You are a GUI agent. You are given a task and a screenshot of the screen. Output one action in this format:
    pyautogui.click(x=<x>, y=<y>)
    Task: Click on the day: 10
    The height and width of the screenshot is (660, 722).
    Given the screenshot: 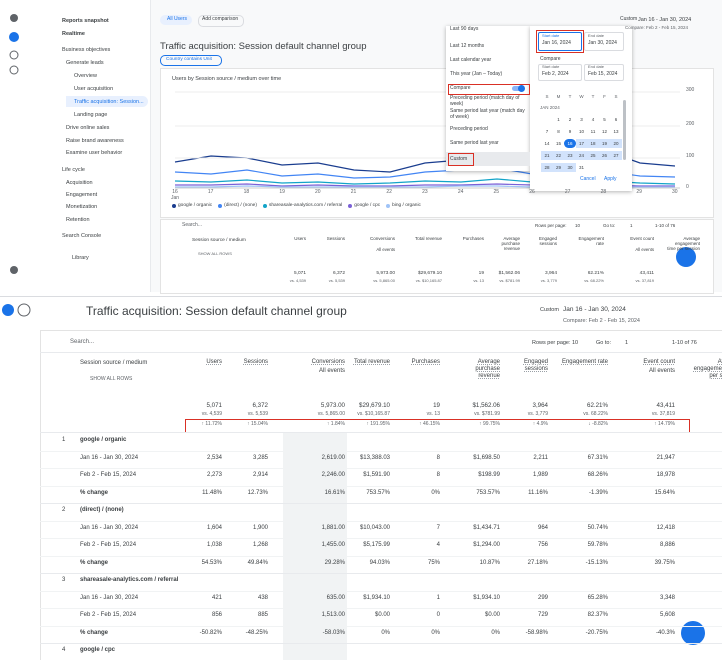 What is the action you would take?
    pyautogui.click(x=581, y=131)
    